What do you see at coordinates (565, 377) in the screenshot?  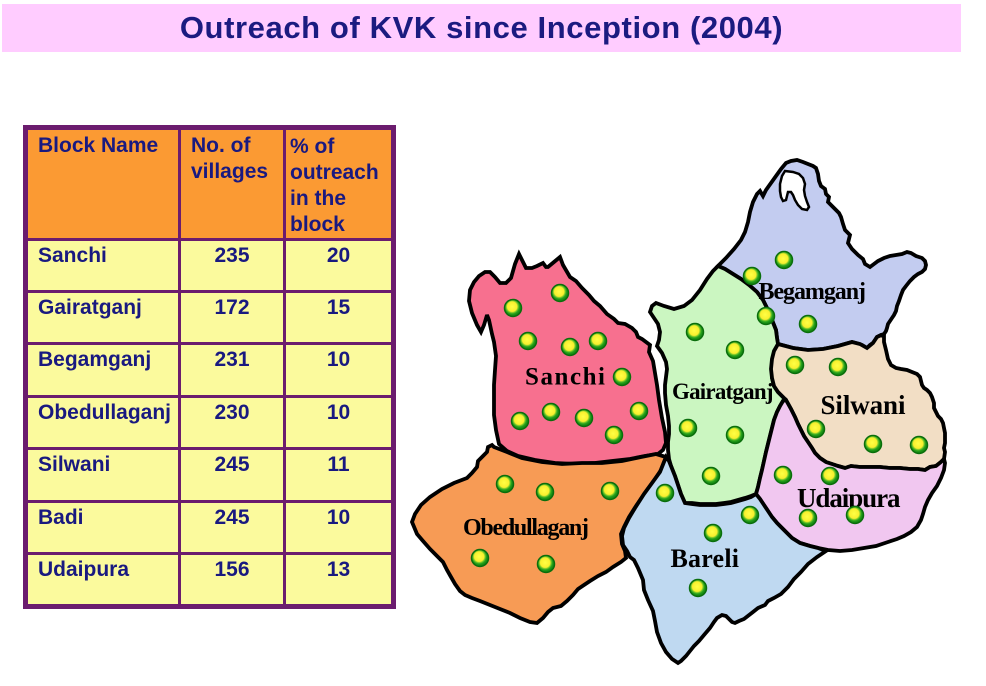 I see `svg-text: Sanchi` at bounding box center [565, 377].